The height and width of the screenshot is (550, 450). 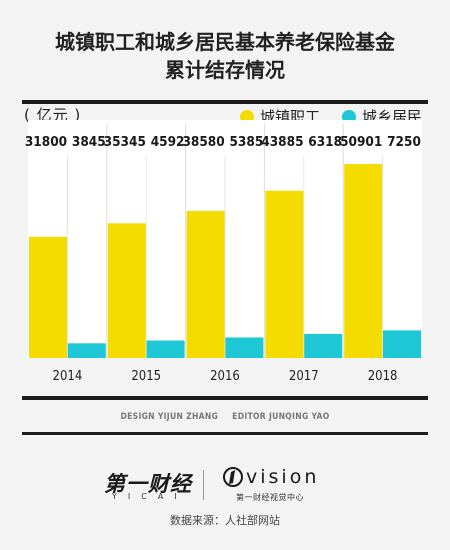 I want to click on value-label-rural-2015: 4592, so click(x=168, y=142).